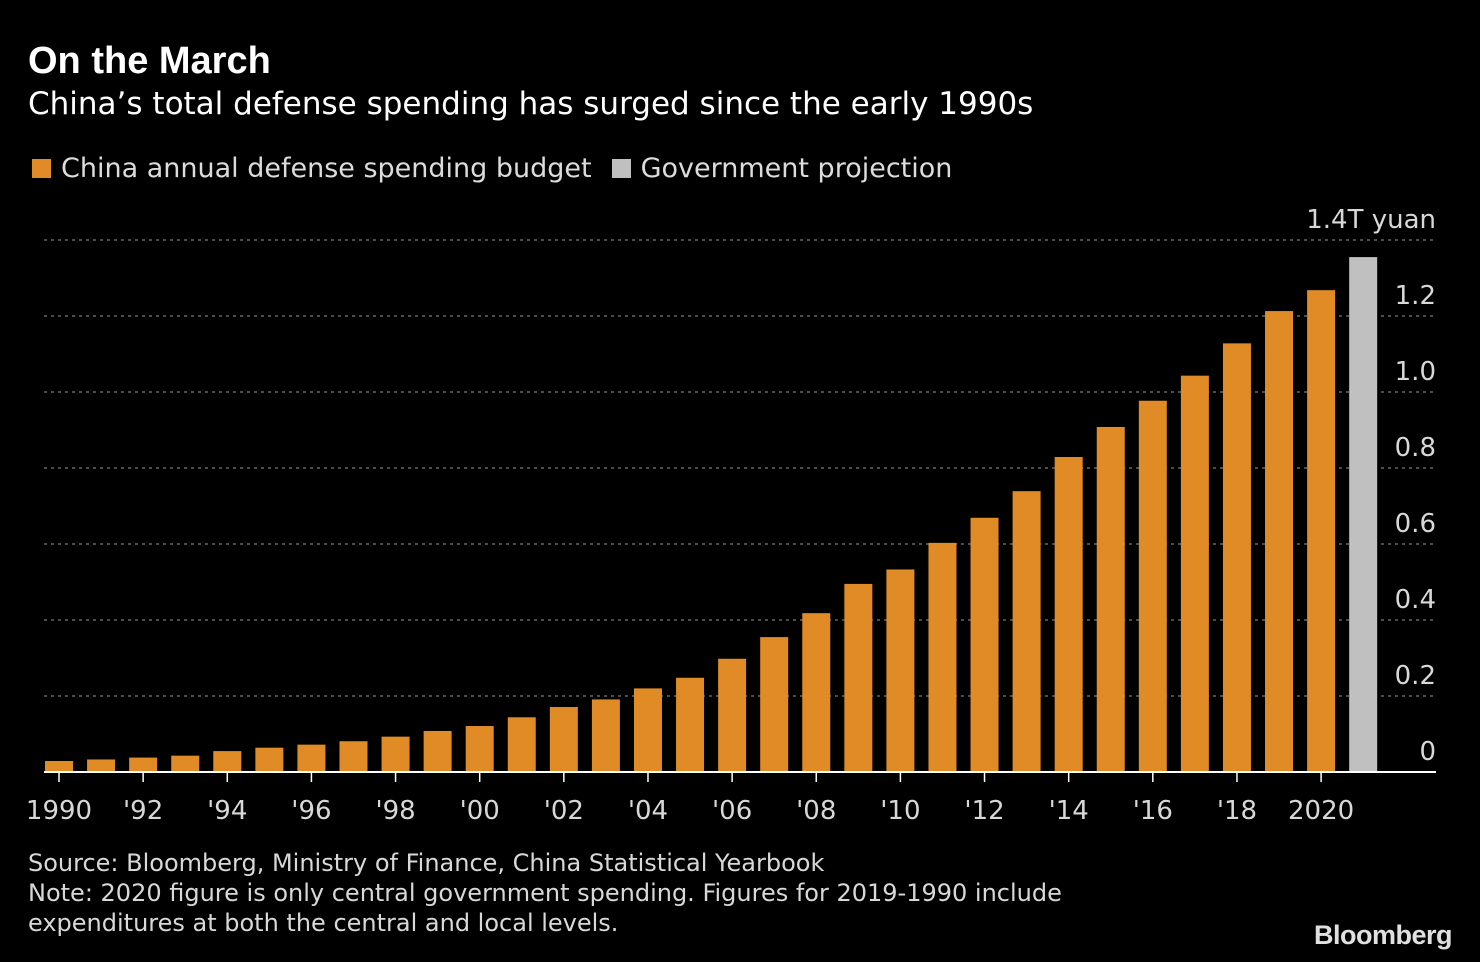  What do you see at coordinates (1415, 372) in the screenshot?
I see `y-tick-label: 1.0` at bounding box center [1415, 372].